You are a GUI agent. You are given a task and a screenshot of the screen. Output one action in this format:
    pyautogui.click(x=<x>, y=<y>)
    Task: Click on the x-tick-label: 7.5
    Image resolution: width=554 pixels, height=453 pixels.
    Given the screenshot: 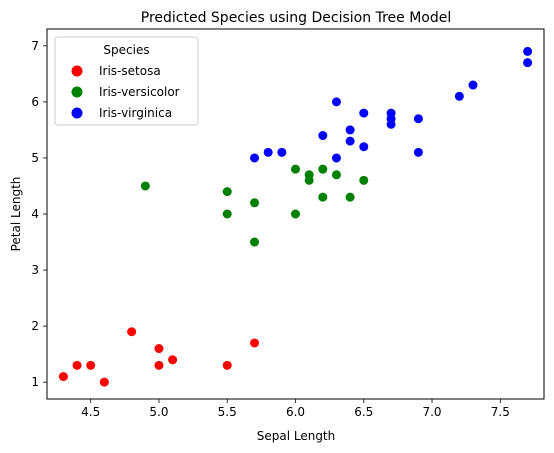 What is the action you would take?
    pyautogui.click(x=500, y=412)
    